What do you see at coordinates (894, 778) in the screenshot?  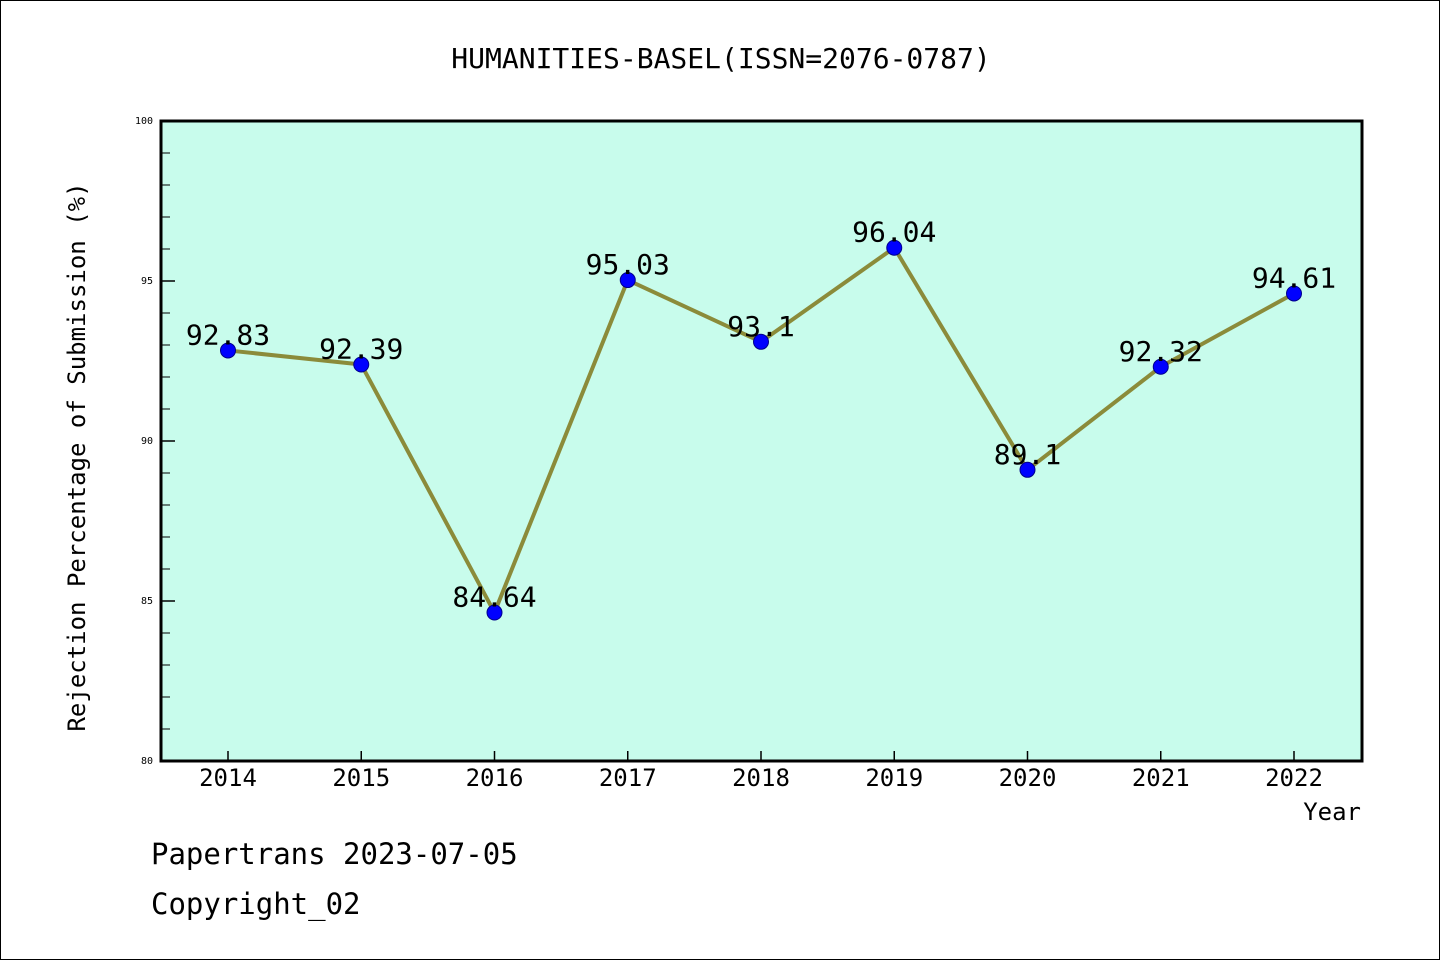 I see `x-tick-label: 2019` at bounding box center [894, 778].